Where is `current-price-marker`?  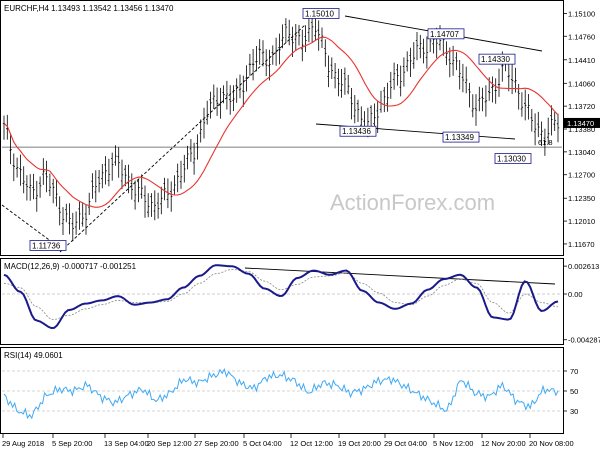
current-price-marker is located at coordinates (582, 122).